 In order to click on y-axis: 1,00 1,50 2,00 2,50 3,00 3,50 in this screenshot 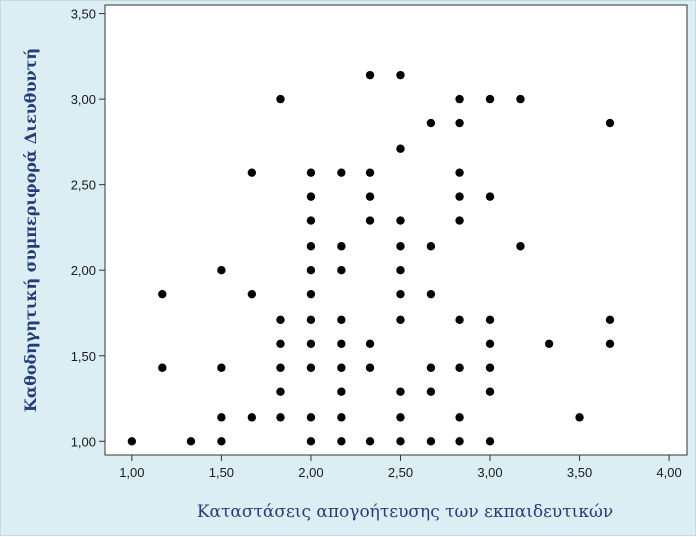, I will do `click(88, 228)`.